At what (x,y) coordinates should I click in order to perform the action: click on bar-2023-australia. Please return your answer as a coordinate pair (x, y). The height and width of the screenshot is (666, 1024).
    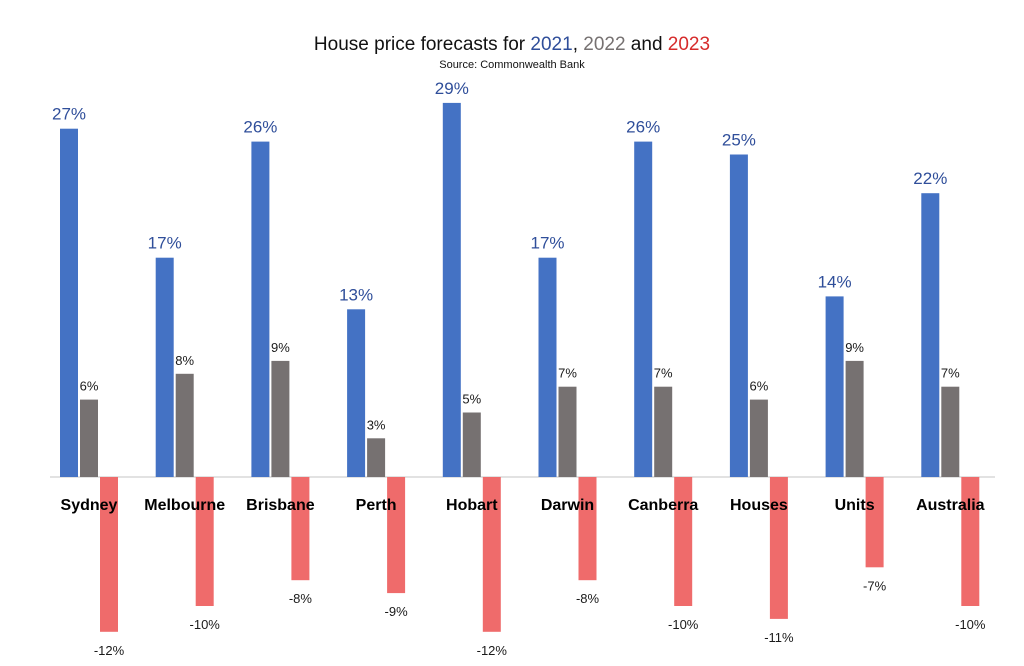
    Looking at the image, I should click on (970, 541).